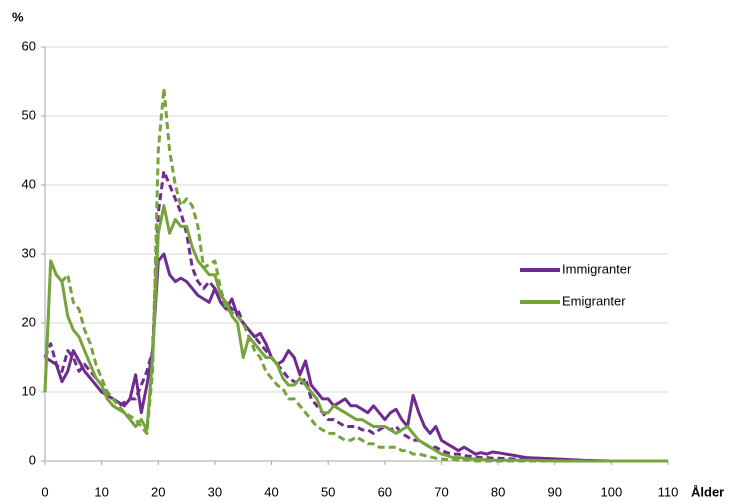 This screenshot has width=735, height=502. I want to click on x-tick-label: 50, so click(328, 491).